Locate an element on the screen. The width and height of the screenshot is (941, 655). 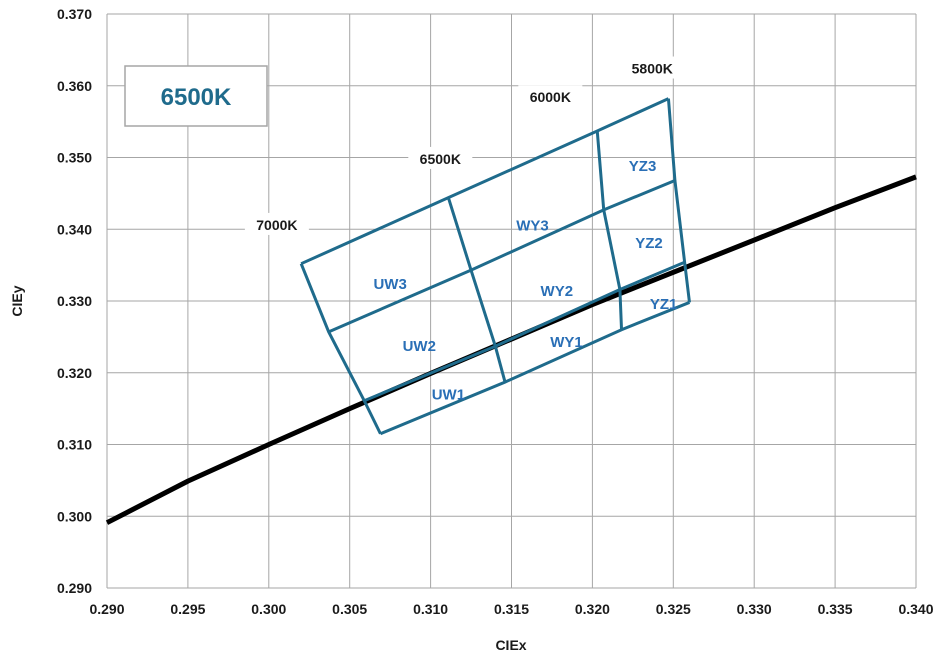
y-tick-label: 0.320 is located at coordinates (74, 373).